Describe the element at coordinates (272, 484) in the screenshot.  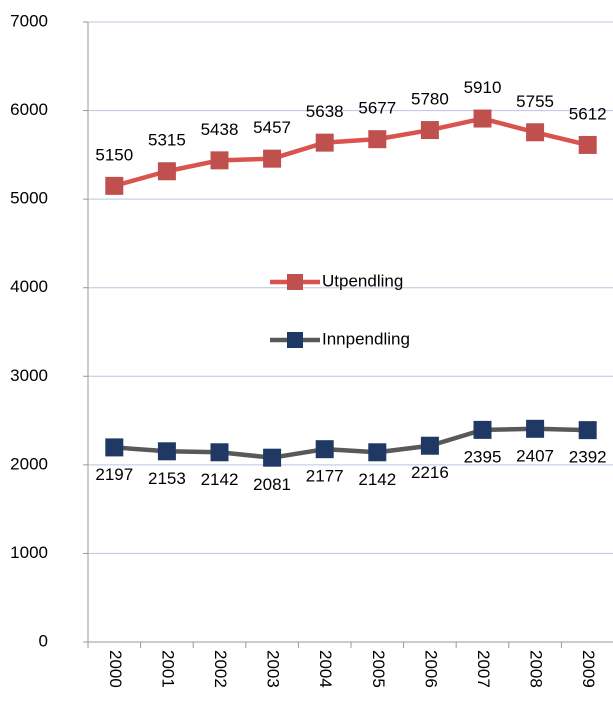
I see `data-label: 2081` at that location.